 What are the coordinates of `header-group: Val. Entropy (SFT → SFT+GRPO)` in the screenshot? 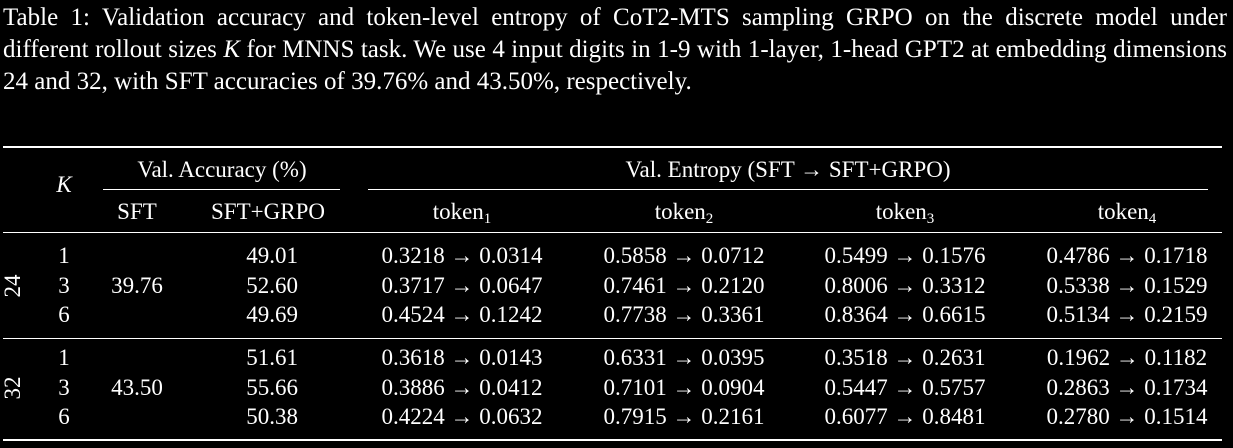 It's located at (788, 169).